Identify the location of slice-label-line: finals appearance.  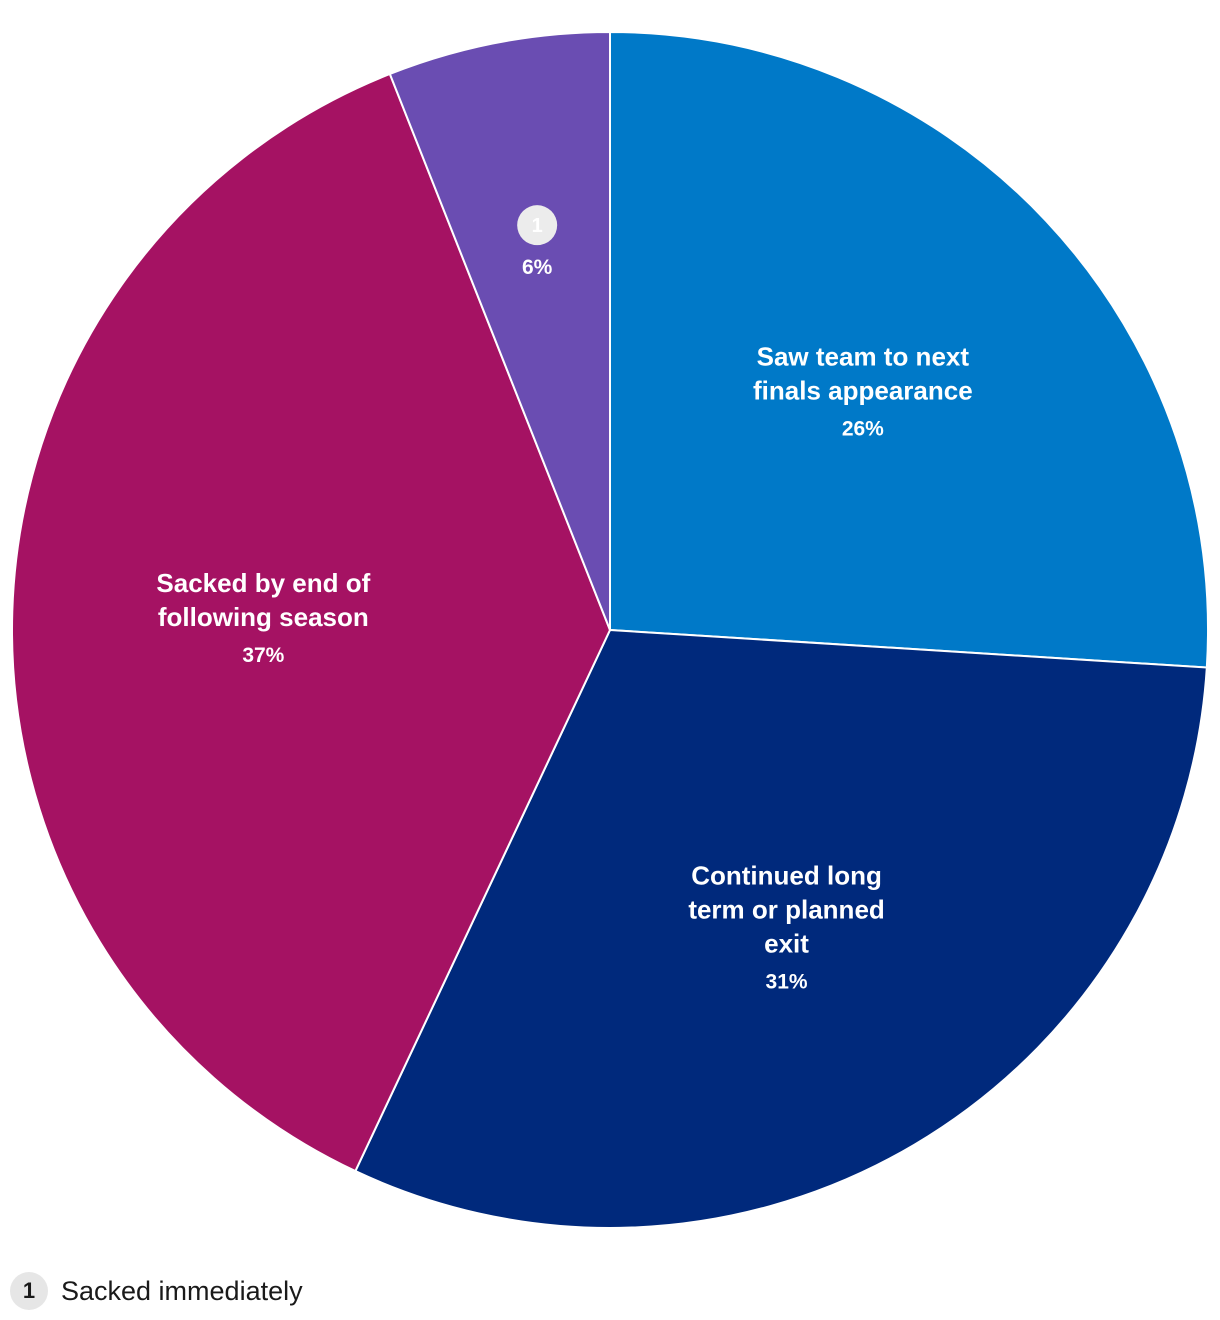
(863, 391).